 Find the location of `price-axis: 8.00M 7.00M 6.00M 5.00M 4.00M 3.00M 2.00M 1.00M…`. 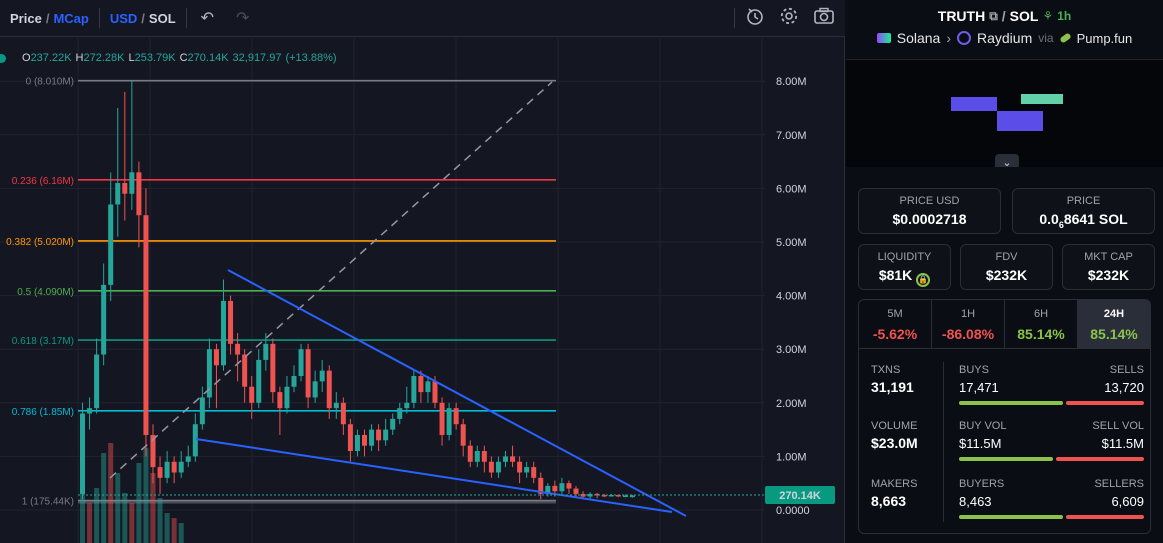

price-axis: 8.00M 7.00M 6.00M 5.00M 4.00M 3.00M 2.00M 1.00M… is located at coordinates (793, 296).